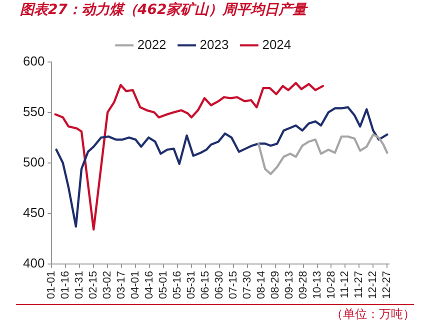 The width and height of the screenshot is (429, 323). Describe the element at coordinates (108, 285) in the screenshot. I see `x-tick-label: 03-02` at that location.